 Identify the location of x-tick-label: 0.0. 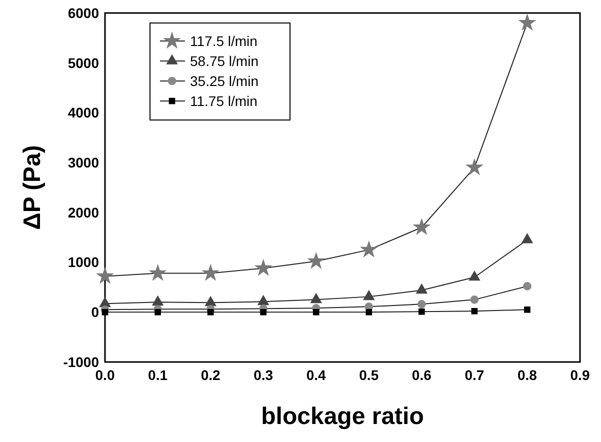
(105, 375).